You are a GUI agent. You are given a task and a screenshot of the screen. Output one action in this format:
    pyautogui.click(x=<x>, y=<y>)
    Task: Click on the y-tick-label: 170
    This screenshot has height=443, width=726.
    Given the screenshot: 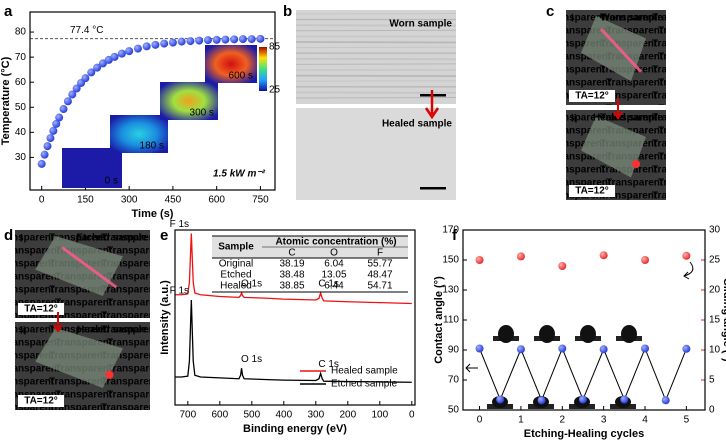 What is the action you would take?
    pyautogui.click(x=450, y=230)
    